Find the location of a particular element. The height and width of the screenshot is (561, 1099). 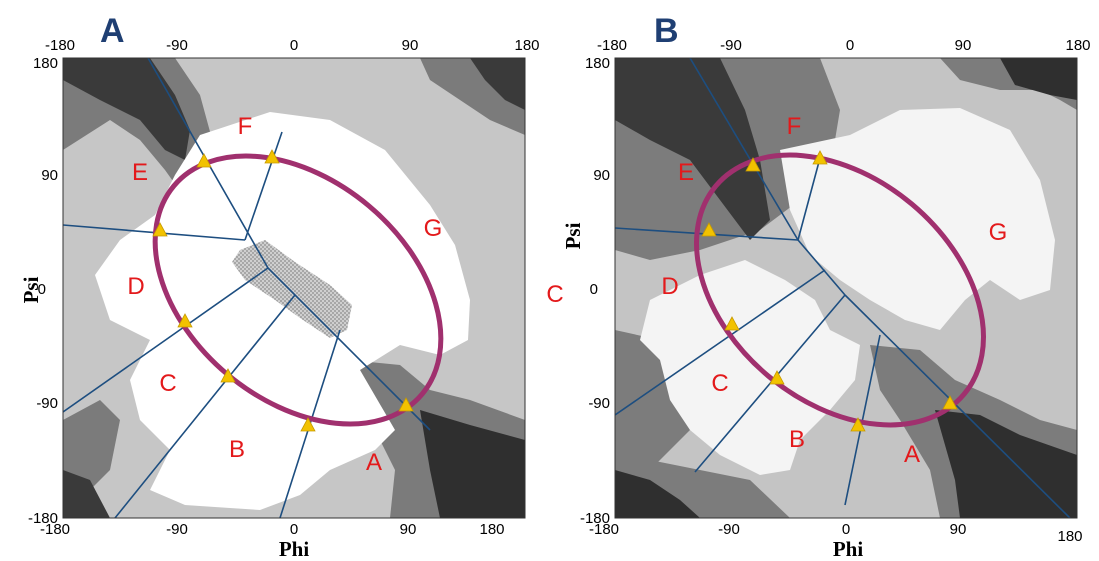

panel-b-region-label: C is located at coordinates (719, 383).